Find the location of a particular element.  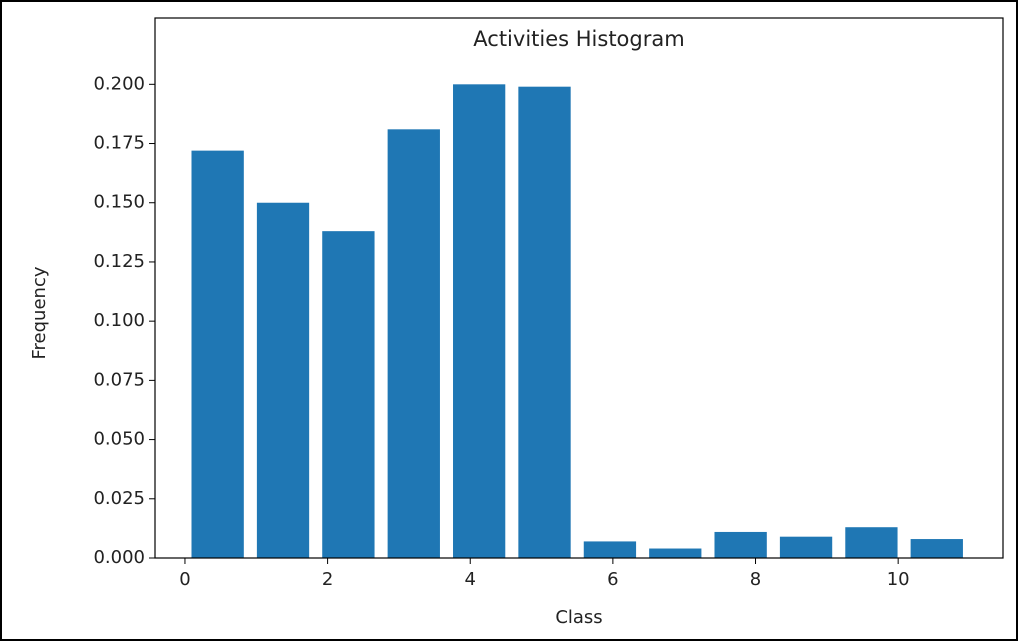

y-tick-label: 0.100 is located at coordinates (119, 320).